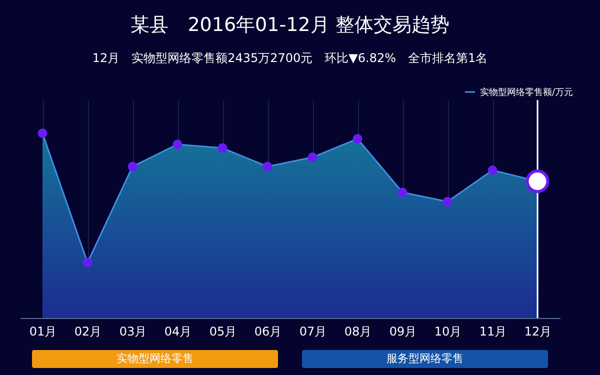 This screenshot has width=600, height=375. Describe the element at coordinates (448, 331) in the screenshot. I see `x-tick-label: 10月` at that location.